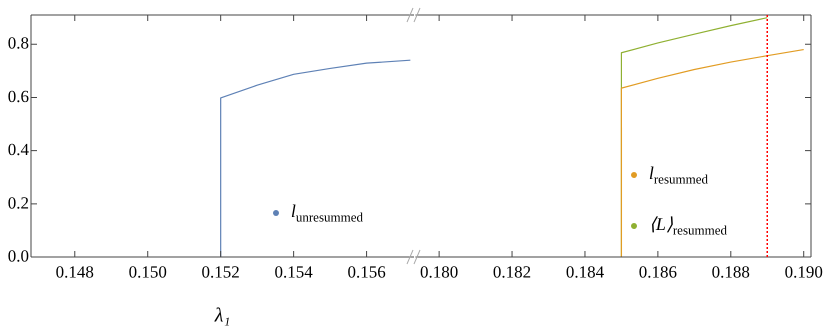 This screenshot has height=328, width=830. What do you see at coordinates (18, 43) in the screenshot?
I see `y-tick-label: 0.8` at bounding box center [18, 43].